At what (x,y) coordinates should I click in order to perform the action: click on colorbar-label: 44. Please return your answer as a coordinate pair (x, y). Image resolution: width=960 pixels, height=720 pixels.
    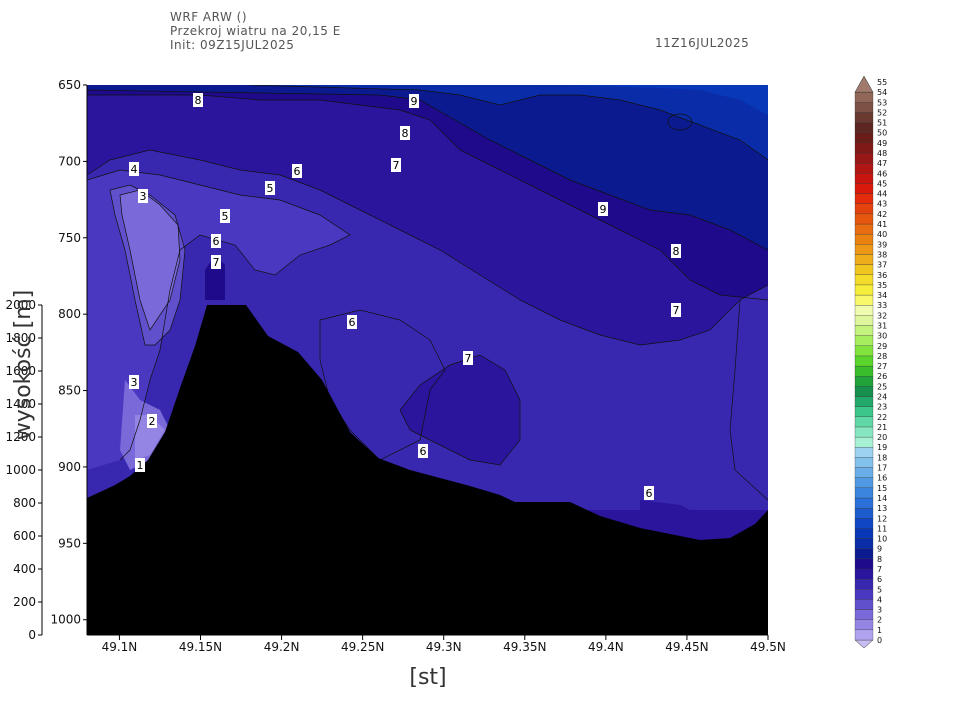
    Looking at the image, I should click on (882, 194).